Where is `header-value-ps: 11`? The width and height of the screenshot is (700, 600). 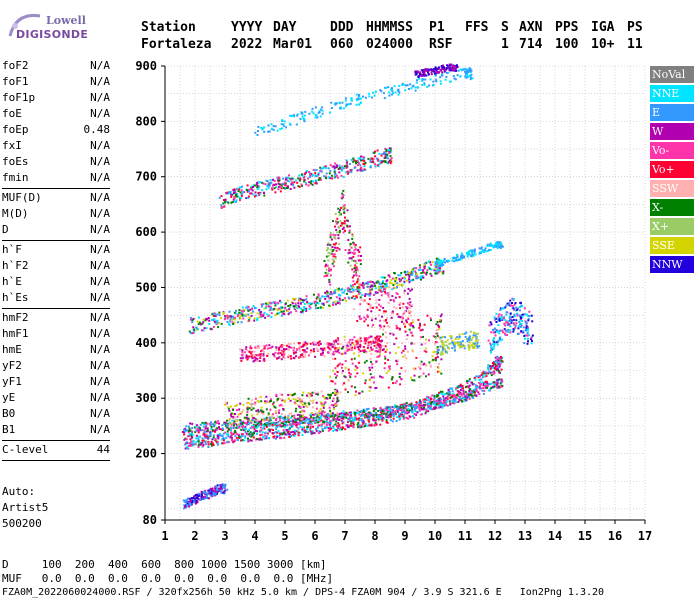 header-value-ps: 11 is located at coordinates (635, 44).